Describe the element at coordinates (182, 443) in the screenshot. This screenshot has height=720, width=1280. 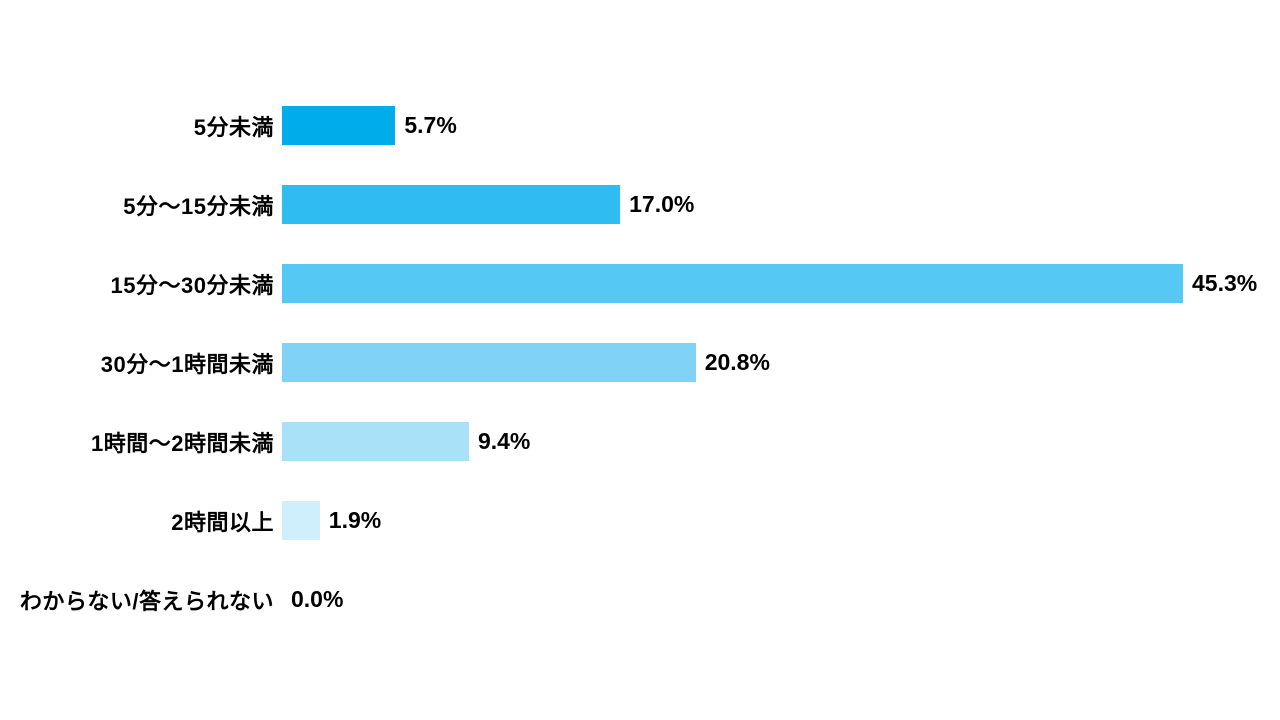
I see `category-label: 1時間〜2時間未満` at that location.